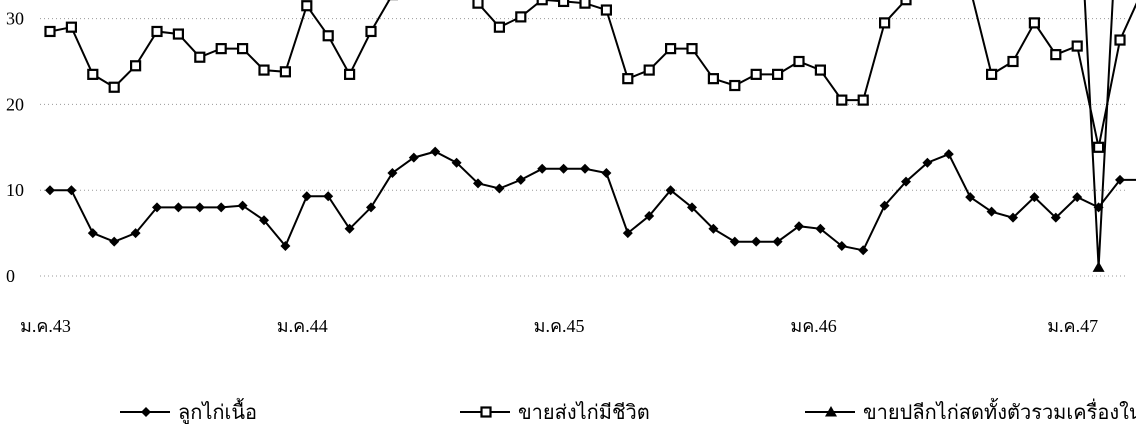 This screenshot has width=1136, height=435. What do you see at coordinates (813, 326) in the screenshot?
I see `x-tick-label: มค.46` at bounding box center [813, 326].